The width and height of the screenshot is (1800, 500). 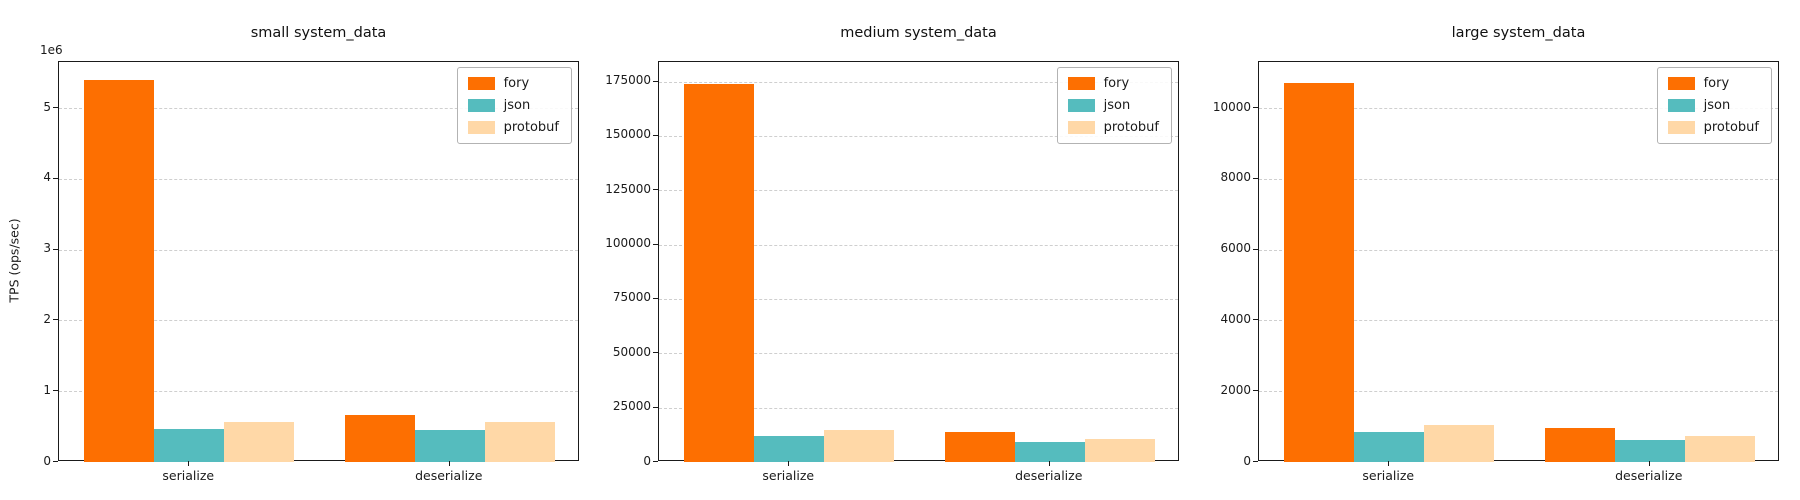 What do you see at coordinates (1235, 177) in the screenshot?
I see `y-tick-label: 8000` at bounding box center [1235, 177].